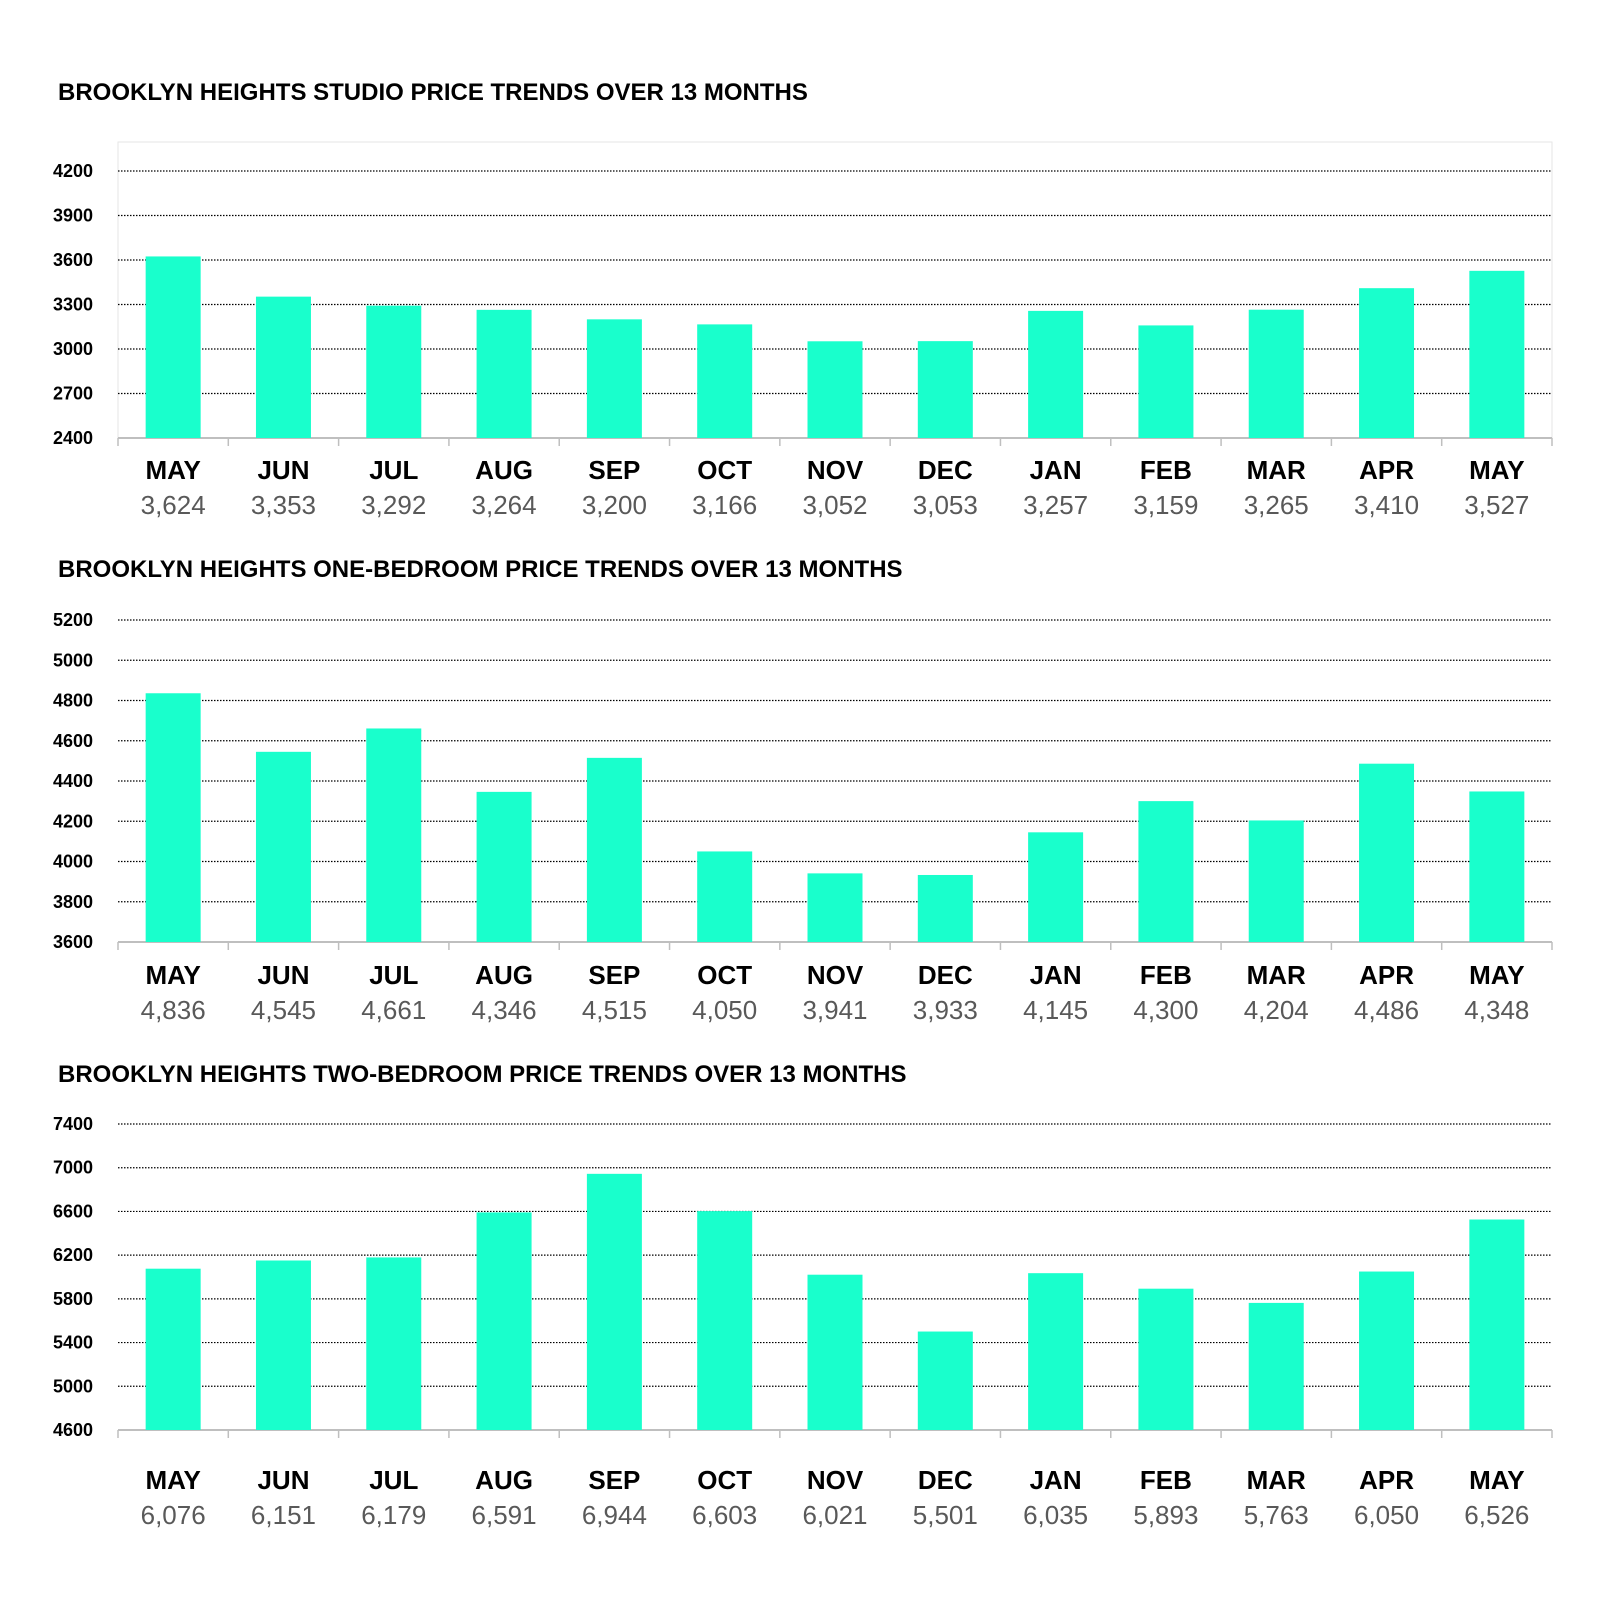 This screenshot has height=1623, width=1600. Describe the element at coordinates (504, 1515) in the screenshot. I see `data-label: 6,591` at that location.